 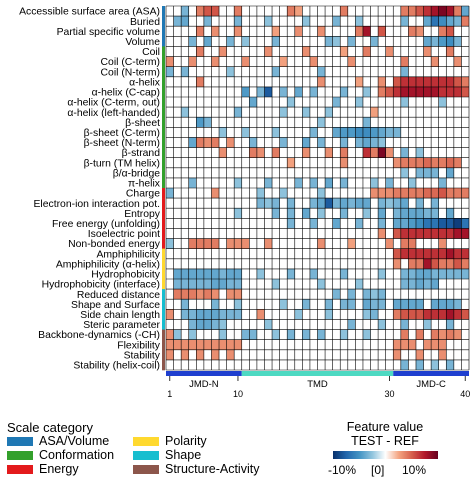 What do you see at coordinates (385, 441) in the screenshot?
I see `colorbar-title-line2: TEST - REF` at bounding box center [385, 441].